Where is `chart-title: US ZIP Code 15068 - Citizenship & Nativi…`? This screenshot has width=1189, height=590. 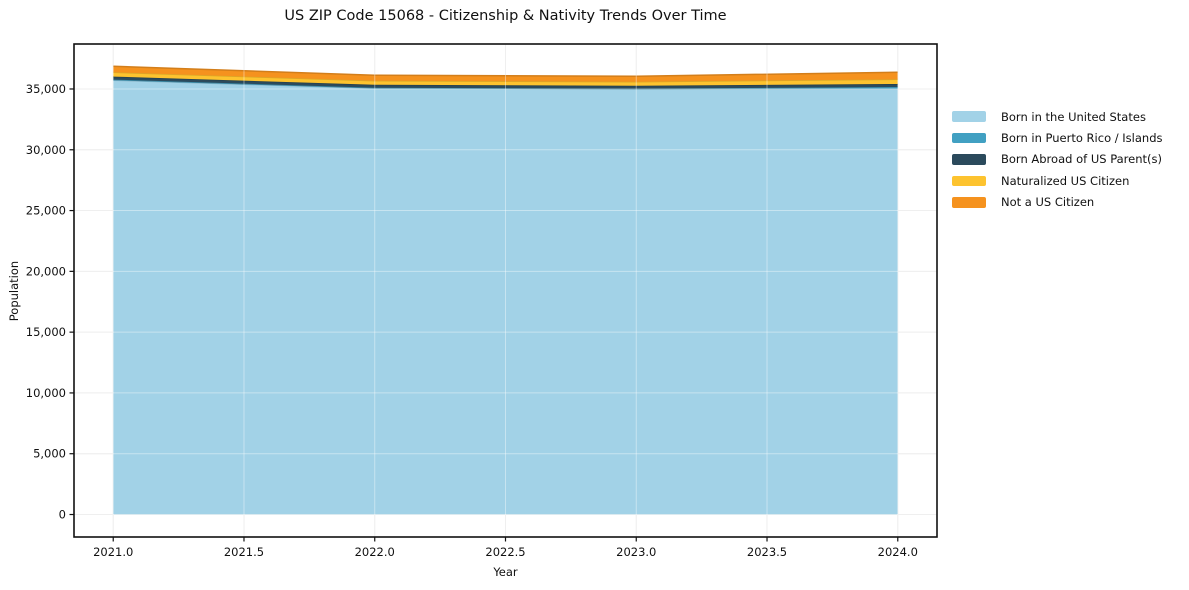 chart-title: US ZIP Code 15068 - Citizenship & Nativi… is located at coordinates (505, 16).